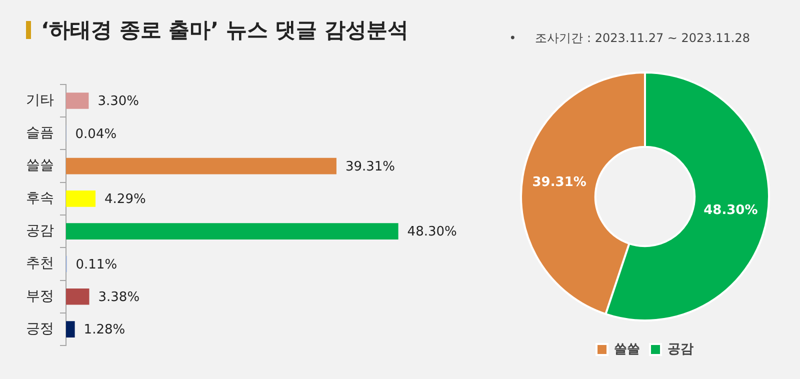 The width and height of the screenshot is (800, 379). I want to click on y-tick-label: 추천, so click(40, 264).